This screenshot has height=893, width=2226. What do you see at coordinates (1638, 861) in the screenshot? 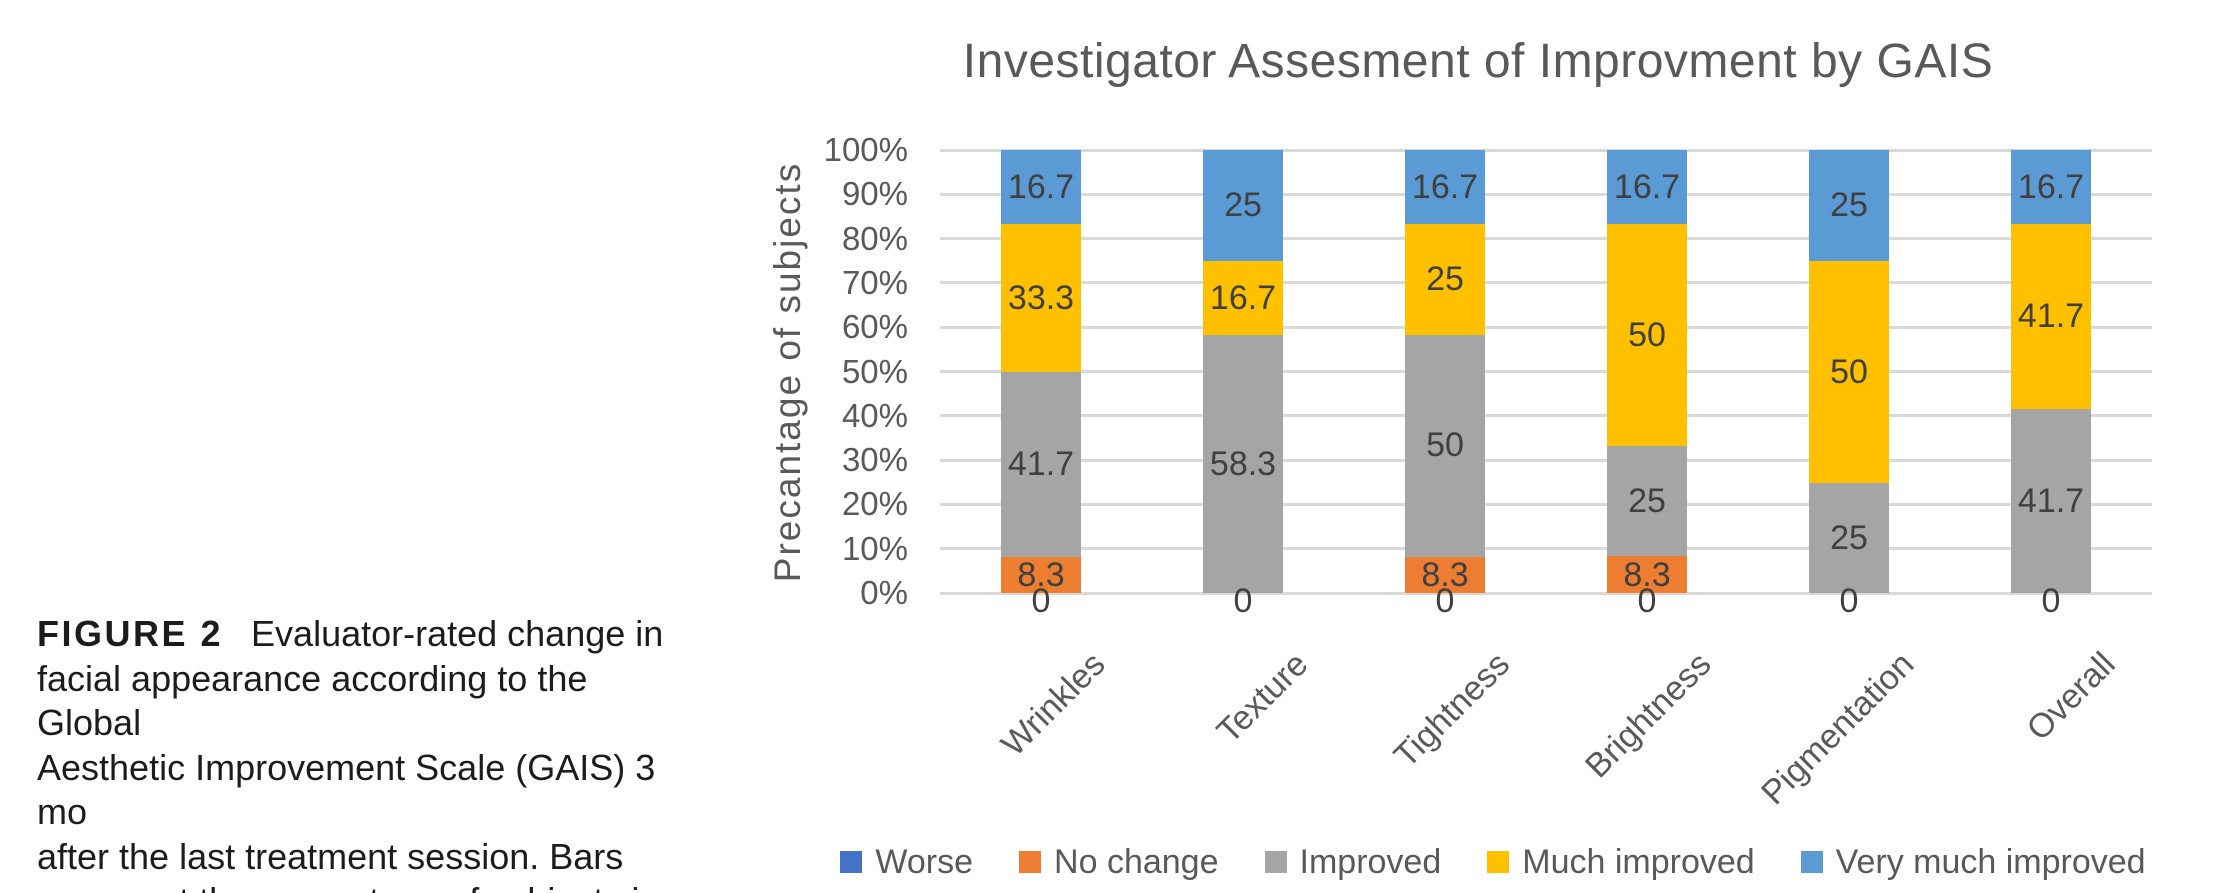
I see `legend-label: Much improved` at bounding box center [1638, 861].